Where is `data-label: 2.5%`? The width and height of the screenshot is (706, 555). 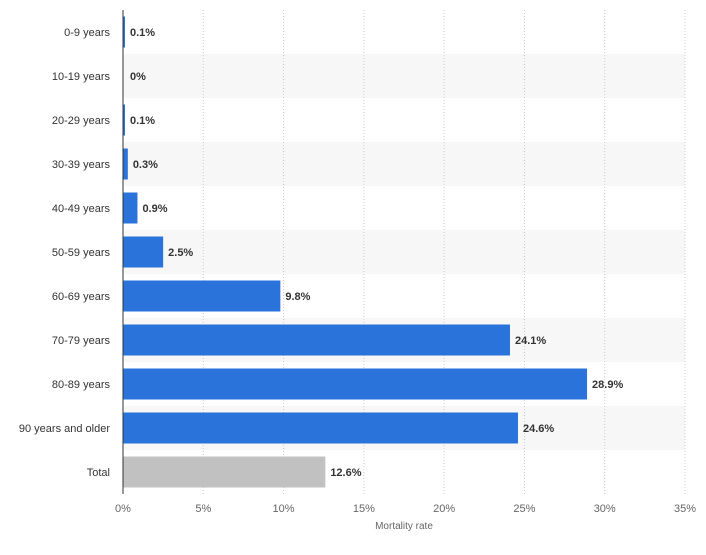 data-label: 2.5% is located at coordinates (180, 253).